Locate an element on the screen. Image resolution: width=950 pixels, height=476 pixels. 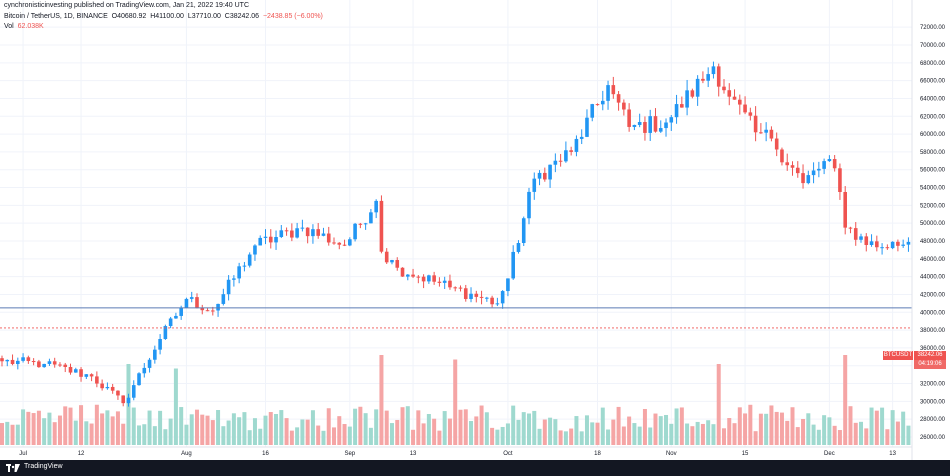
time-tick-label: 12 is located at coordinates (81, 454).